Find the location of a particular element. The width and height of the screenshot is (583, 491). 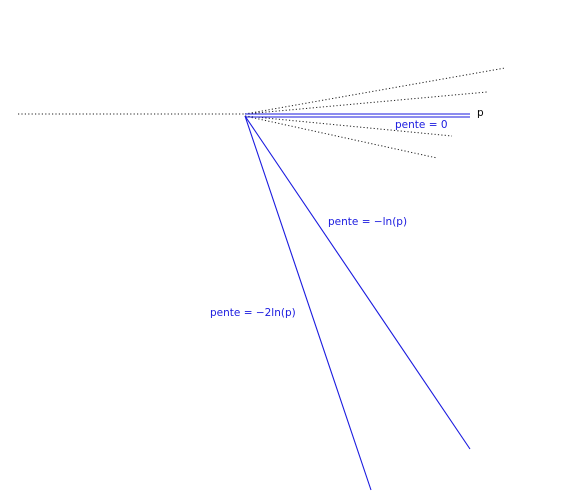

slope-label: pente = 0 is located at coordinates (421, 125).